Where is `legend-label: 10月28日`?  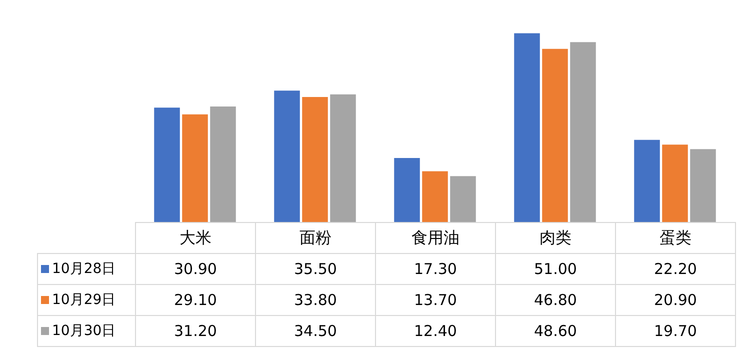
legend-label: 10月28日 is located at coordinates (87, 269).